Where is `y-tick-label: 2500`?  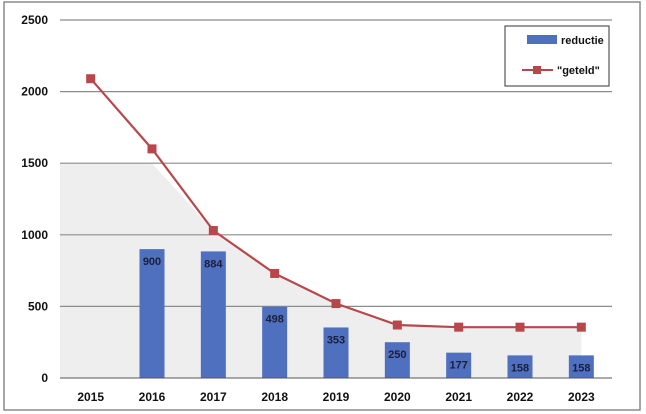
y-tick-label: 2500 is located at coordinates (34, 20).